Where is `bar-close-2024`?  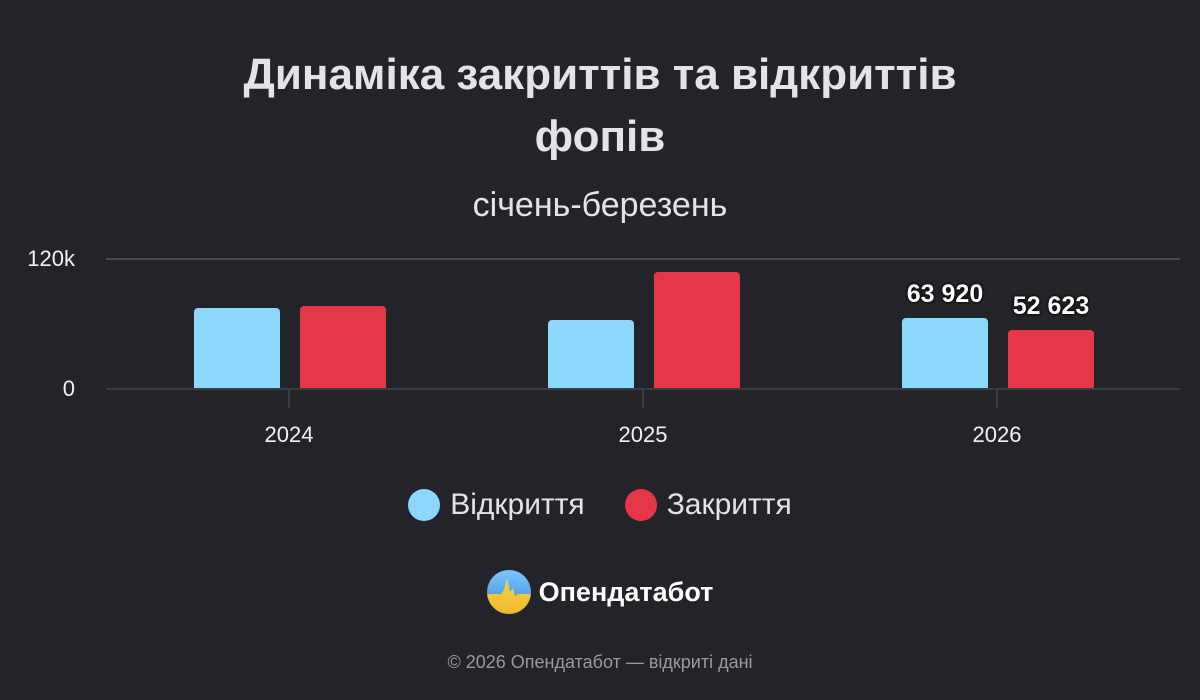
bar-close-2024 is located at coordinates (343, 347).